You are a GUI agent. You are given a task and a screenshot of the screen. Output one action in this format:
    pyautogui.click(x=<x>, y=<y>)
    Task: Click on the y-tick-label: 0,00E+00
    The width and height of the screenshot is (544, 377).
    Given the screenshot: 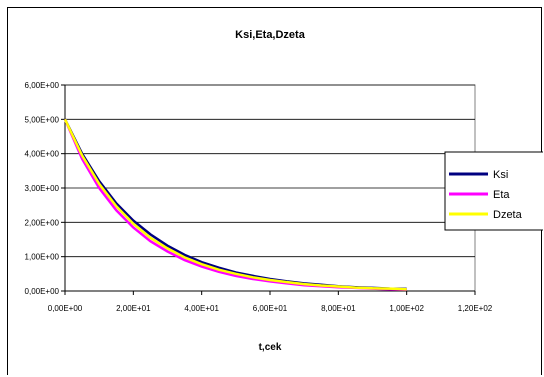 What is the action you would take?
    pyautogui.click(x=42, y=291)
    